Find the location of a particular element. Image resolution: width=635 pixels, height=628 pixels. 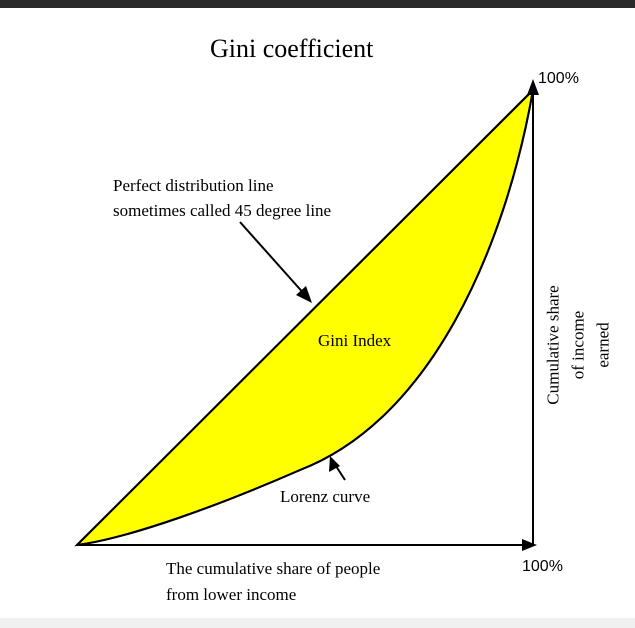

x-axis-arrowhead is located at coordinates (529, 545).